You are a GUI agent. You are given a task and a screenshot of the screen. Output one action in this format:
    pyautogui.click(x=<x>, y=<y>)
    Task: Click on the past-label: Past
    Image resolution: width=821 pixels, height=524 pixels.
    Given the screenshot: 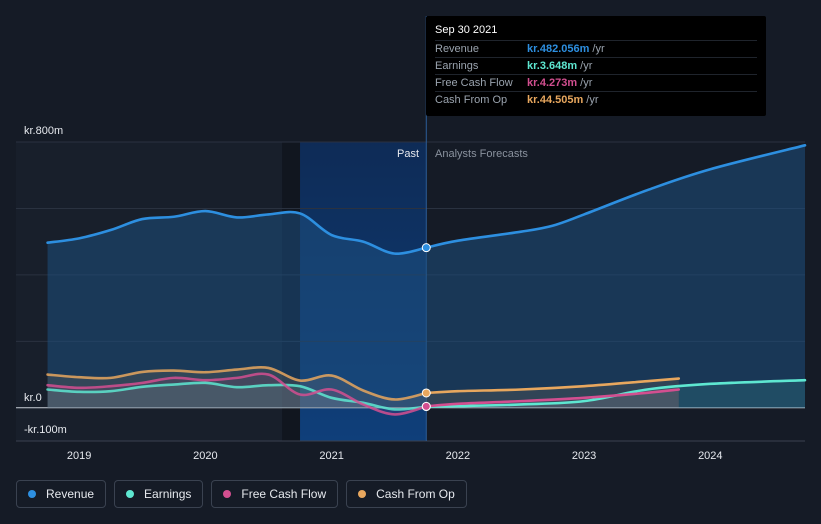 What is the action you would take?
    pyautogui.click(x=408, y=154)
    